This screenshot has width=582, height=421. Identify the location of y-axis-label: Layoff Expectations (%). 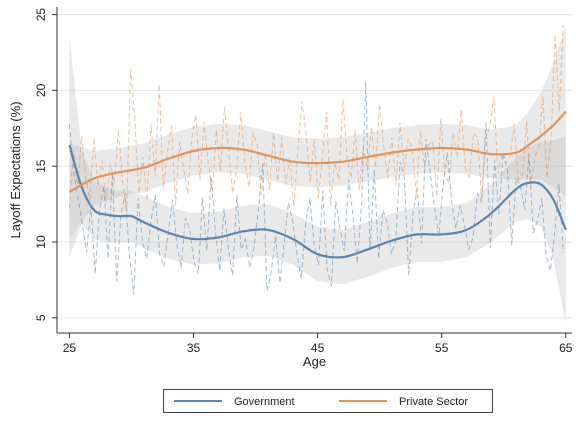
(15, 169).